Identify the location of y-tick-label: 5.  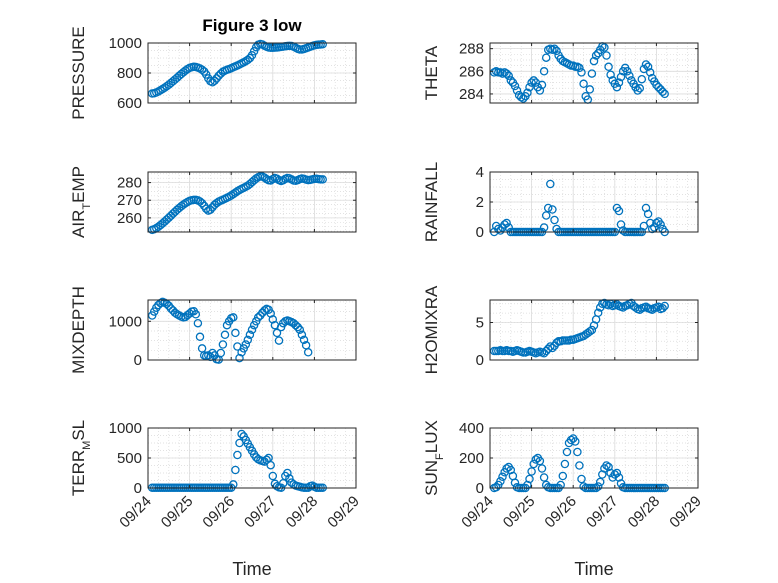
(480, 323).